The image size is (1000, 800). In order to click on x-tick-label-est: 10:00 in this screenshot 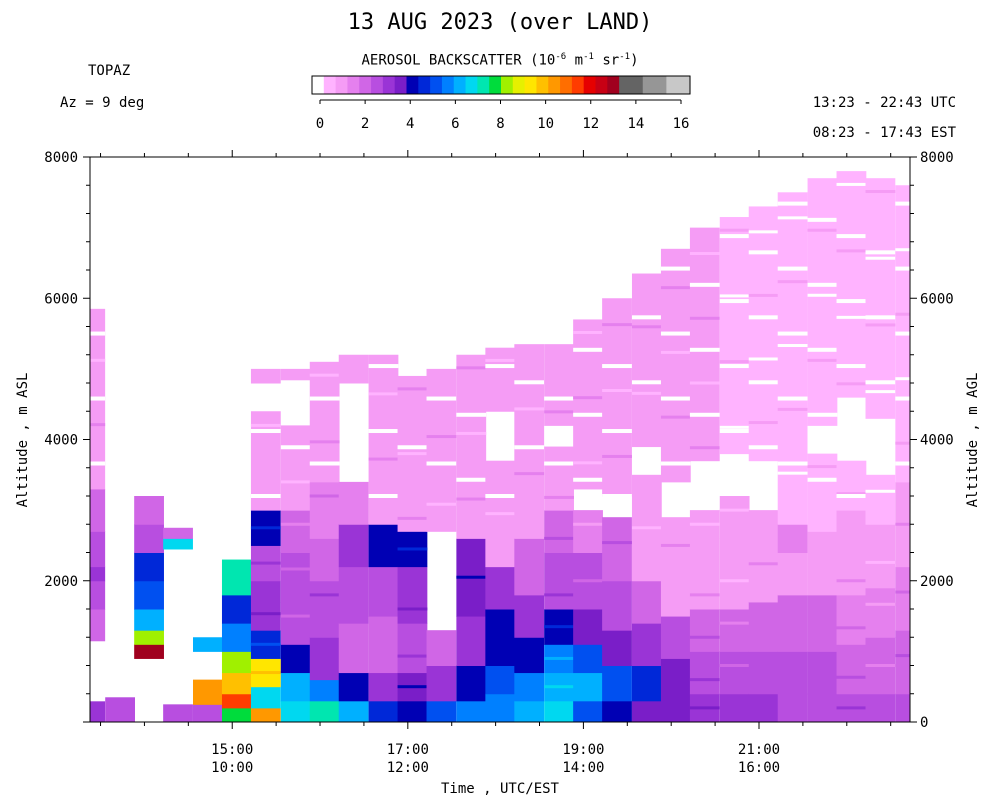, I will do `click(232, 768)`.